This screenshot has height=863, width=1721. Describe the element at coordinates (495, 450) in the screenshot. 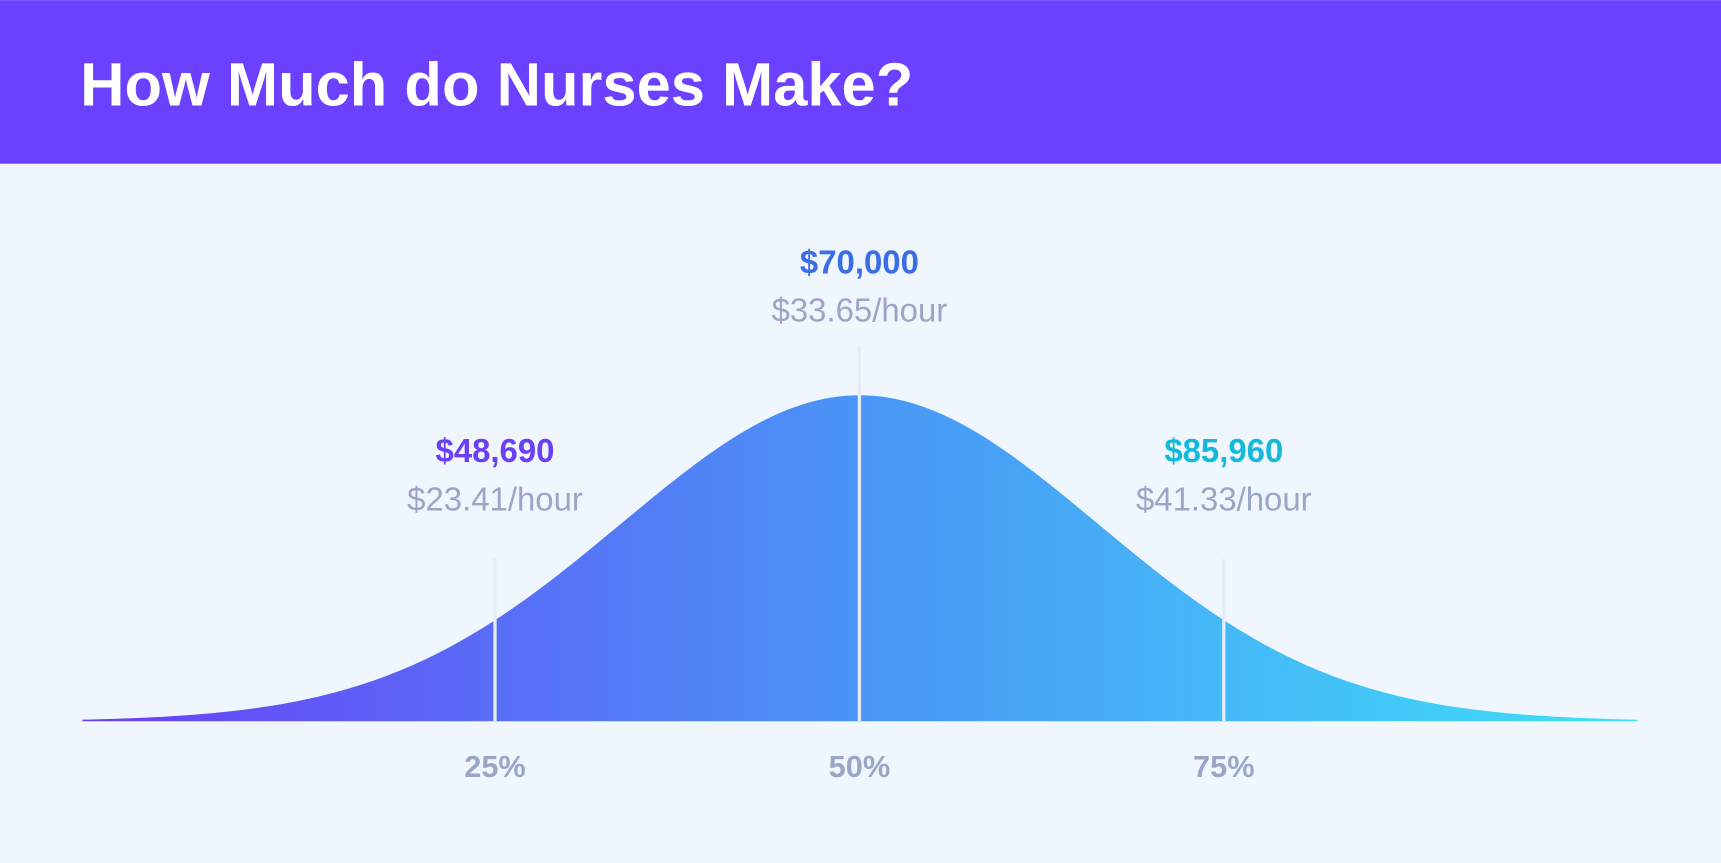

I see `salary-label: $48,690` at that location.